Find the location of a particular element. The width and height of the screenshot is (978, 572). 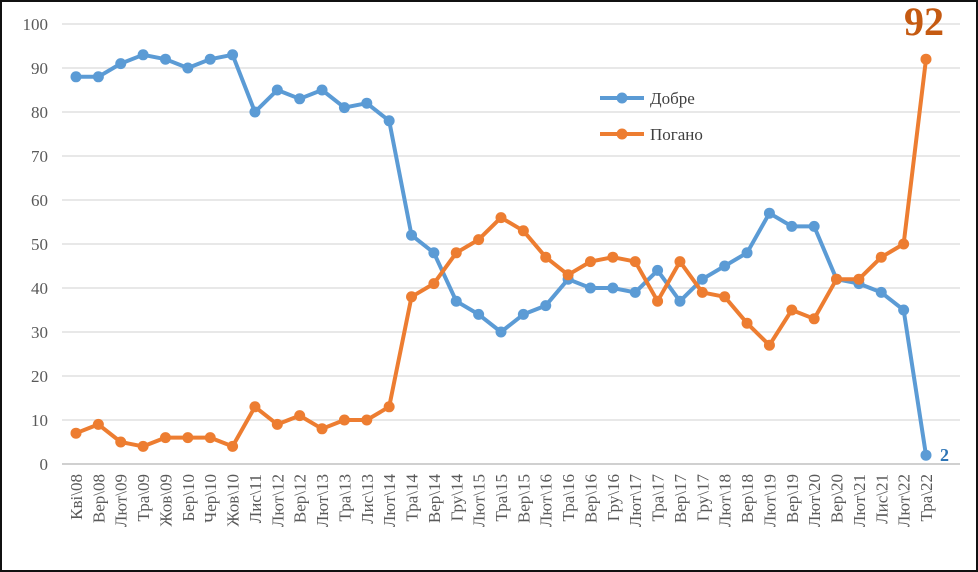

x-tick-label: Тра\17 is located at coordinates (658, 498).